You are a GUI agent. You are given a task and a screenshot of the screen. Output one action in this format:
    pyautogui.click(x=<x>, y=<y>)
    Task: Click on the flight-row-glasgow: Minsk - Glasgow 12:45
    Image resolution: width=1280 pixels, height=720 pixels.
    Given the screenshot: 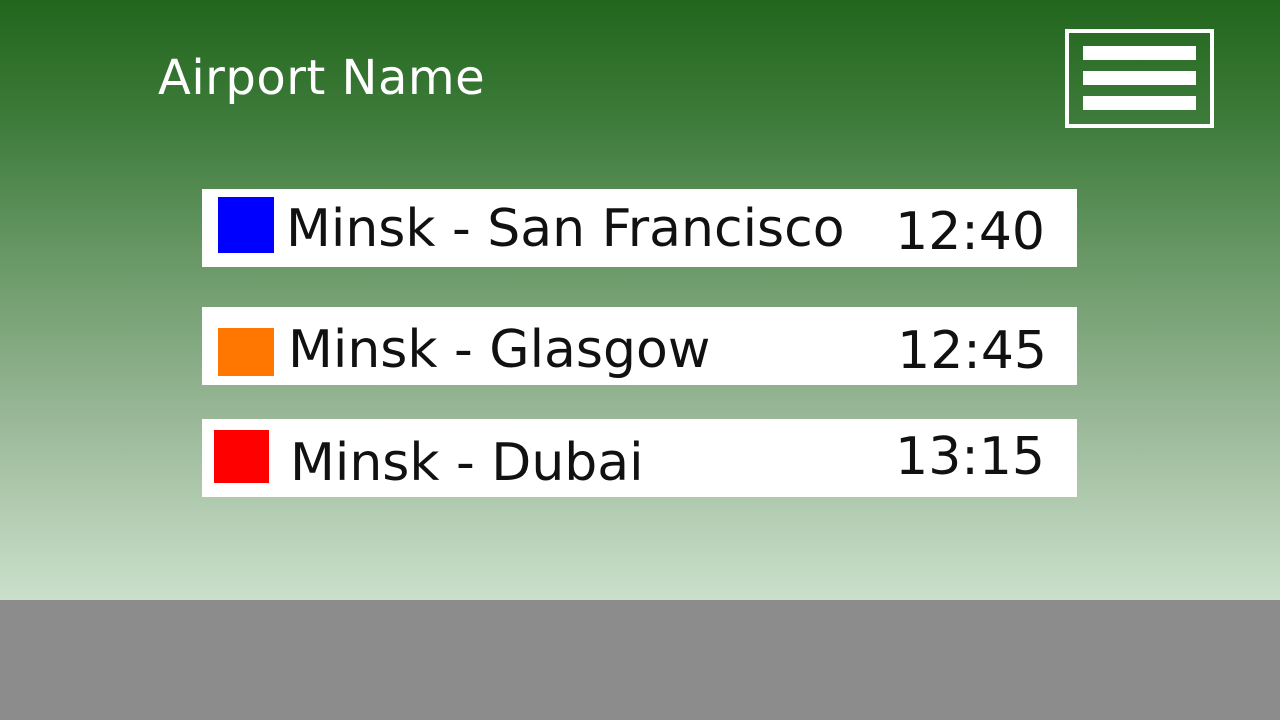 What is the action you would take?
    pyautogui.click(x=639, y=346)
    